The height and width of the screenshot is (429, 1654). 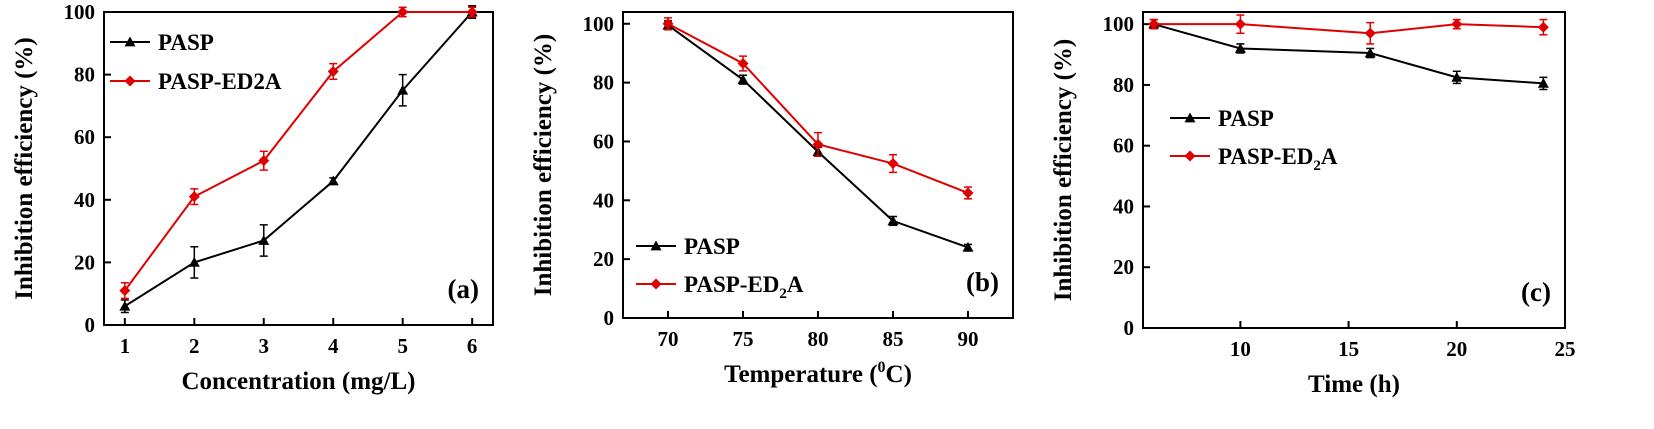 What do you see at coordinates (472, 346) in the screenshot?
I see `x-tick-label: 6` at bounding box center [472, 346].